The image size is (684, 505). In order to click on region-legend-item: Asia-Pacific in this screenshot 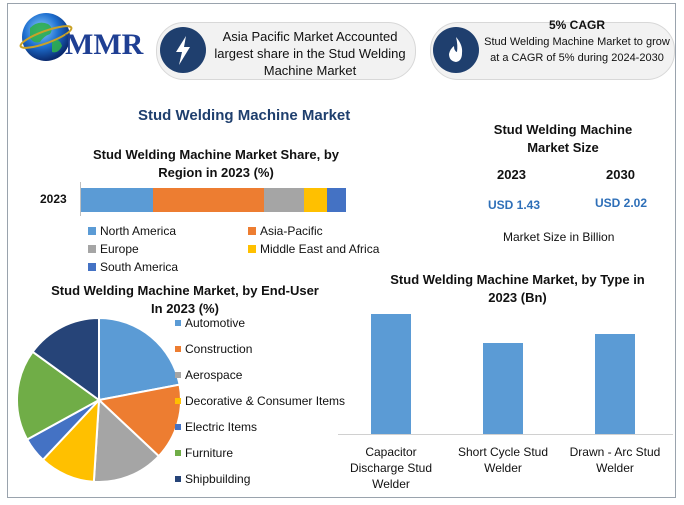, I will do `click(285, 231)`.